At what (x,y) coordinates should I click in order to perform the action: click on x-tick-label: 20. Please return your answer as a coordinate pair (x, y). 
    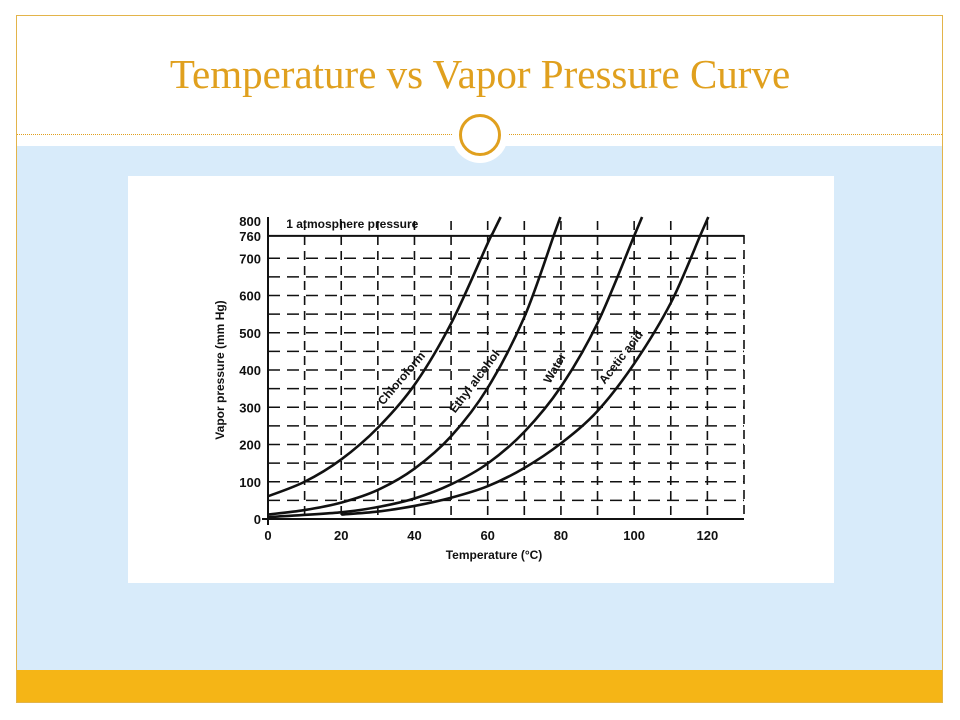
    Looking at the image, I should click on (341, 535).